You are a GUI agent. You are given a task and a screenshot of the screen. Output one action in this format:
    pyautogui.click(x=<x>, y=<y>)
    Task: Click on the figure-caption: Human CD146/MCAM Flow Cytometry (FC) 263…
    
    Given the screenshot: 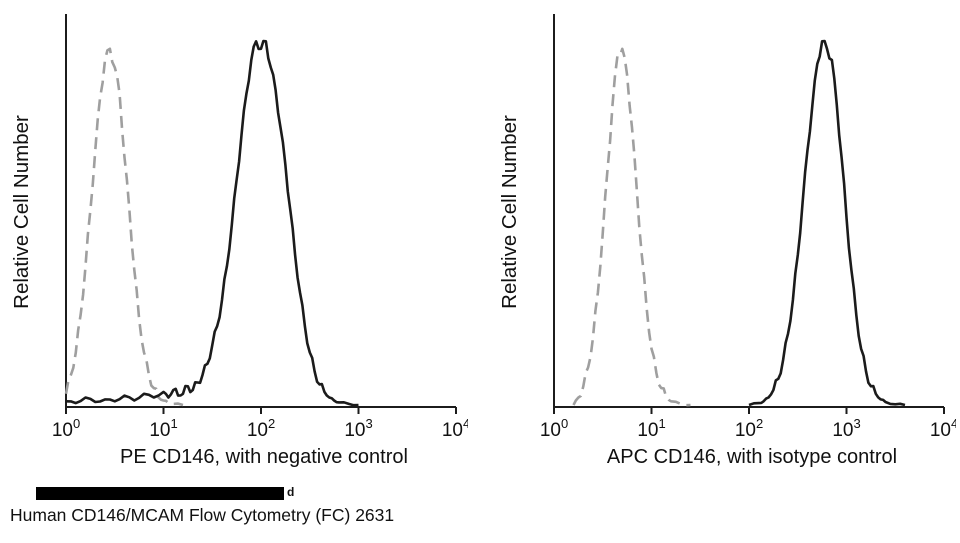 What is the action you would take?
    pyautogui.click(x=202, y=515)
    